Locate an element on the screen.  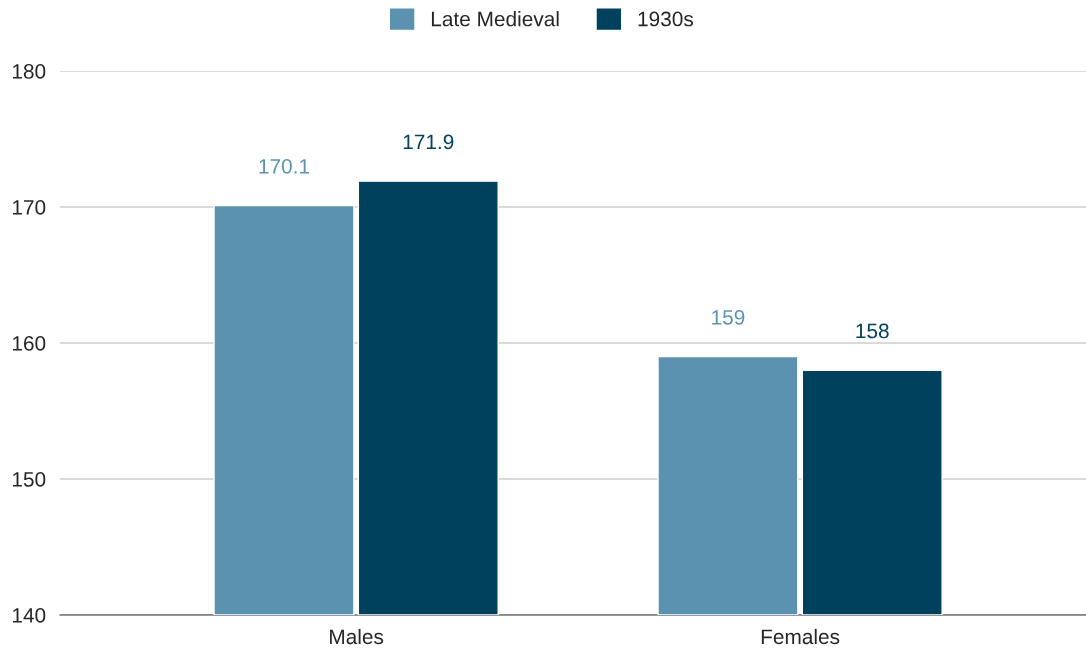
x-tick-label: Males is located at coordinates (357, 636).